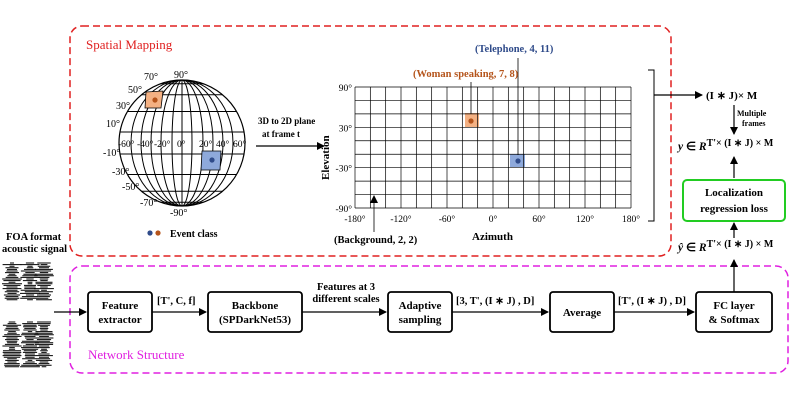 The height and width of the screenshot is (400, 793). What do you see at coordinates (582, 313) in the screenshot?
I see `average-label: Average` at bounding box center [582, 313].